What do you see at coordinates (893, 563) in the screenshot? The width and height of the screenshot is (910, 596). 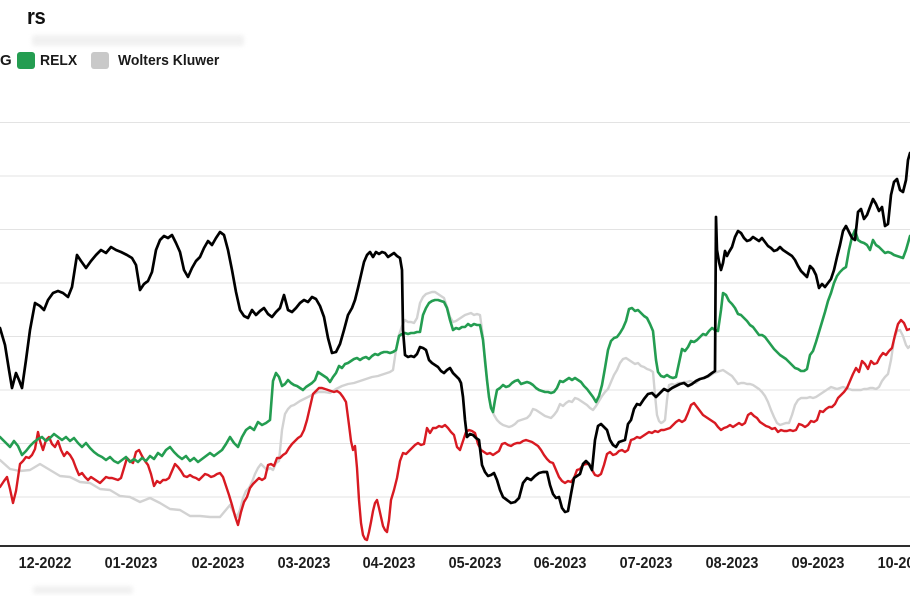 I see `x-tick-label: 10-2023` at bounding box center [893, 563].